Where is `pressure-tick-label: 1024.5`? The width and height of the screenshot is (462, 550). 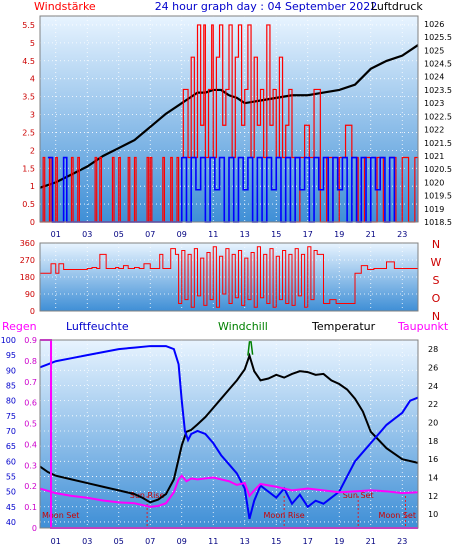
pressure-tick-label: 1024.5 is located at coordinates (438, 64).